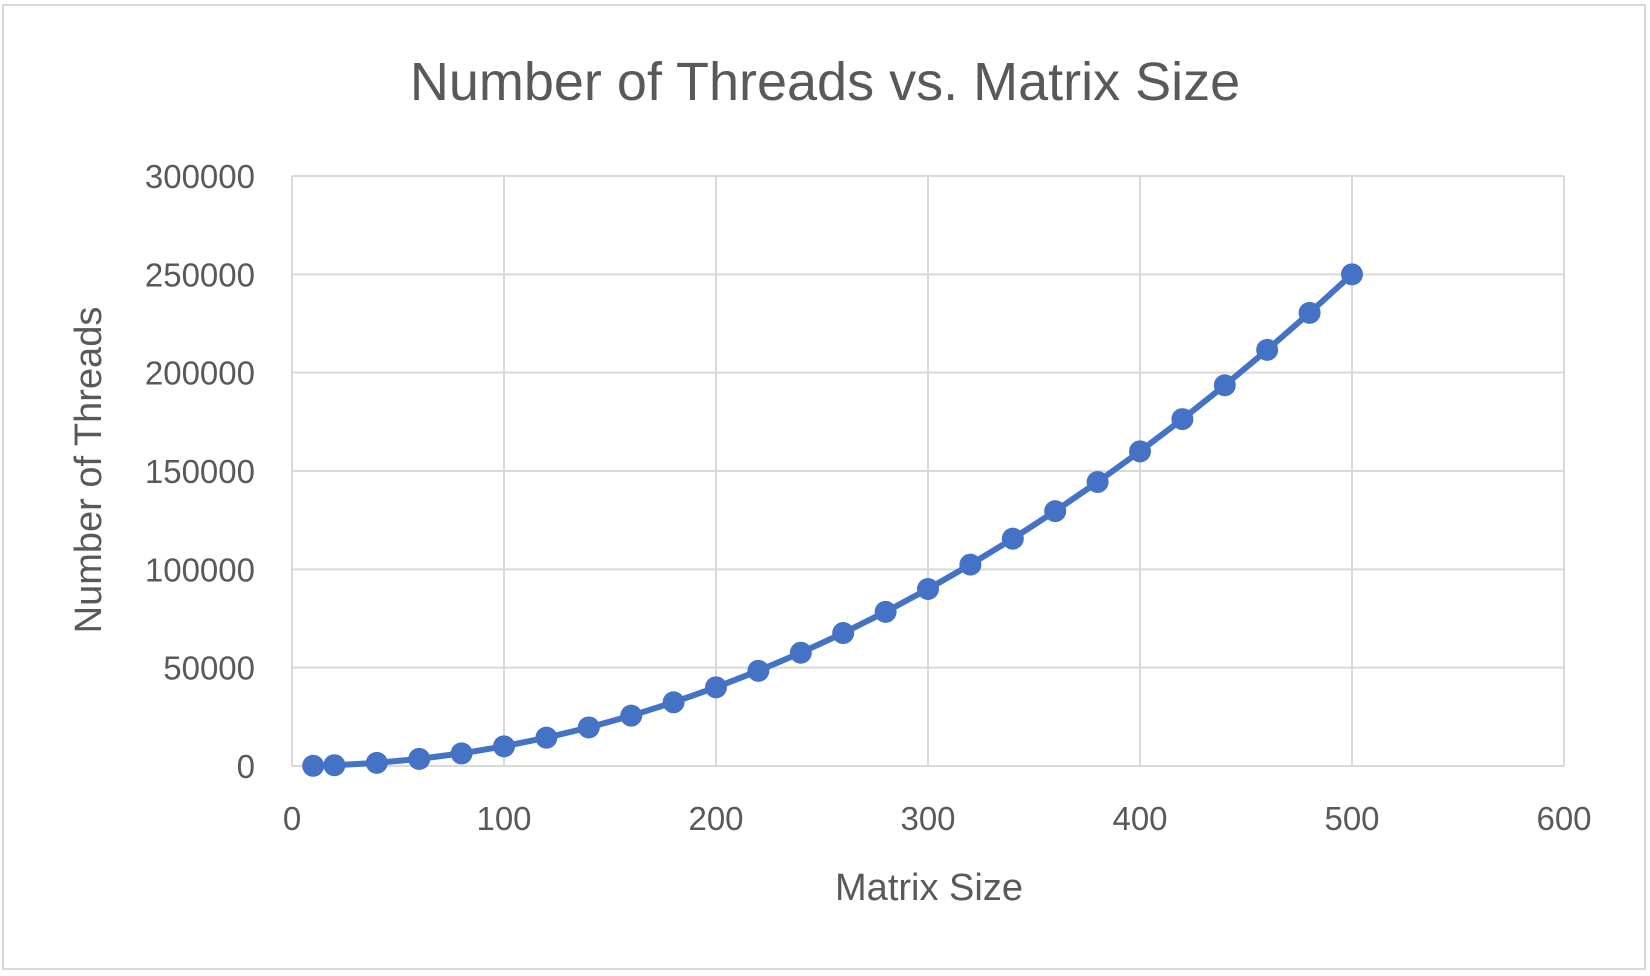 This screenshot has height=976, width=1650. I want to click on x-tick-label: 0, so click(292, 818).